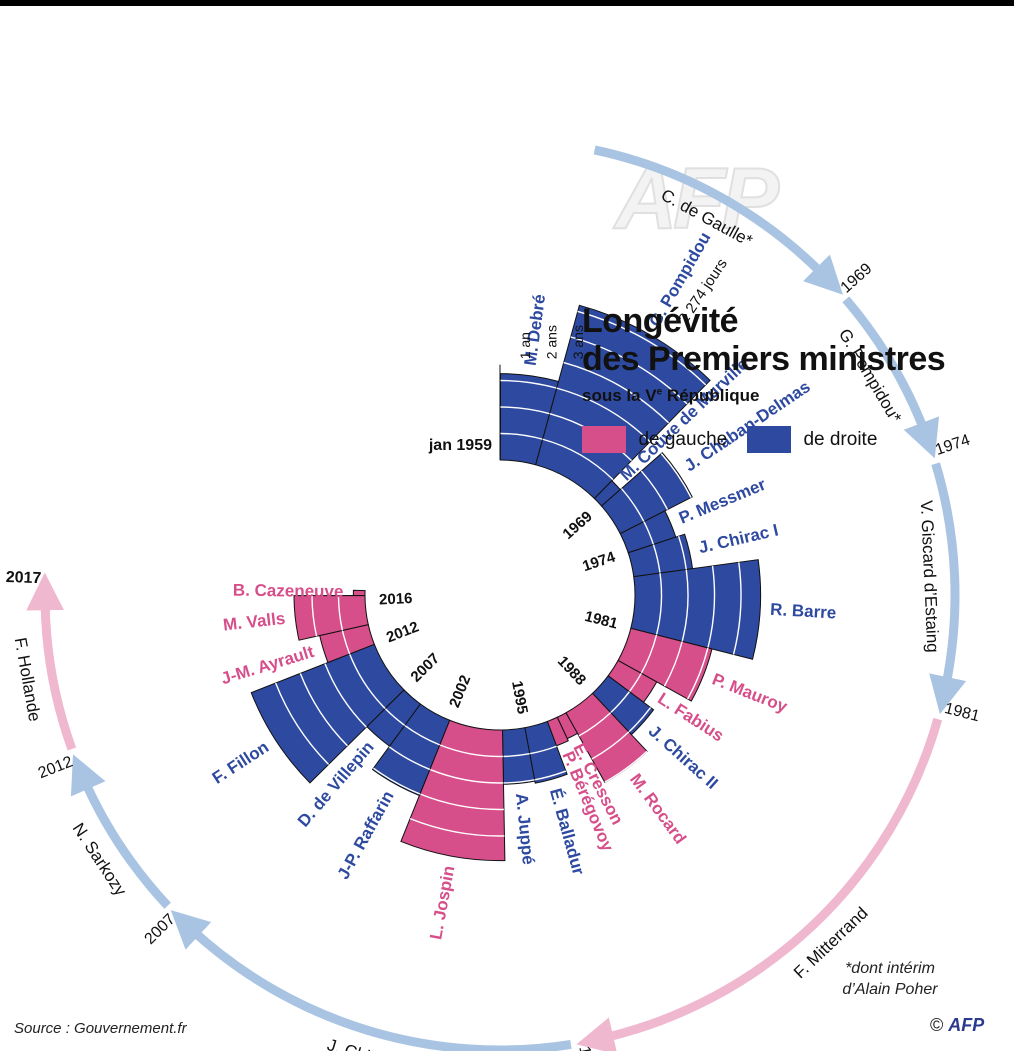 The height and width of the screenshot is (1051, 1014). I want to click on outer-year-1969: 1969, so click(857, 278).